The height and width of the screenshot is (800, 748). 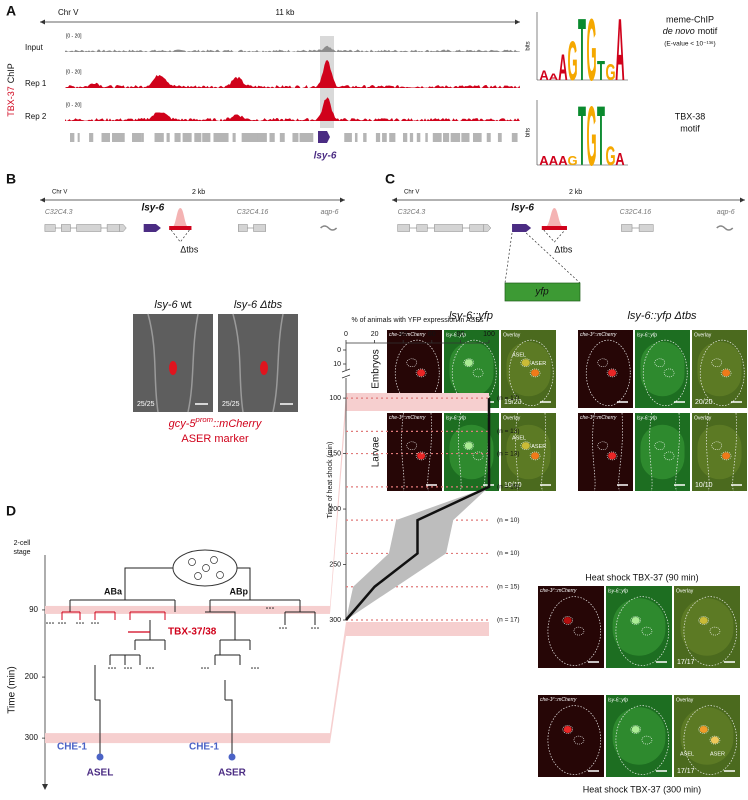 I want to click on x-tick-label: 20, so click(x=375, y=334).